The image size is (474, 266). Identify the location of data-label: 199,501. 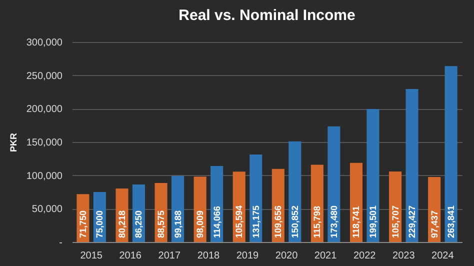
(373, 221).